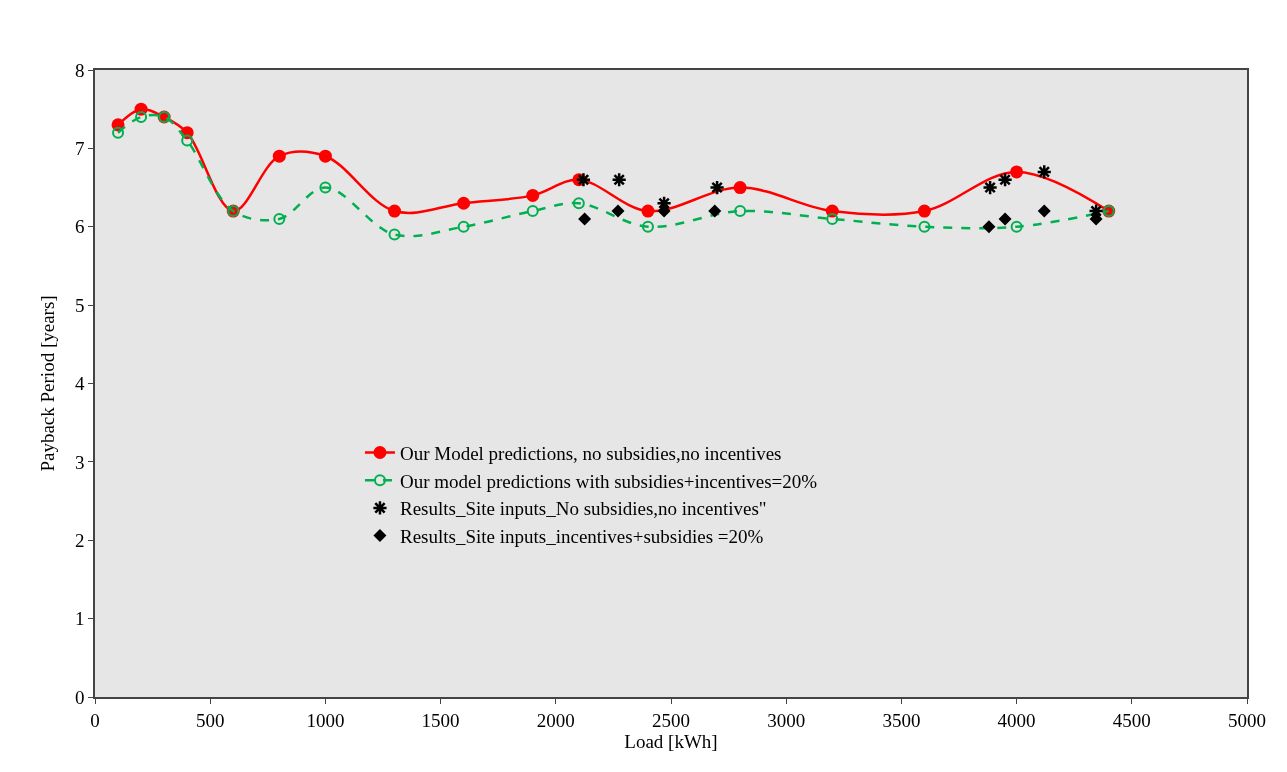 Image resolution: width=1287 pixels, height=772 pixels. I want to click on legend-label: Results_Site inputs_incentives+subsidies =20%, so click(581, 537).